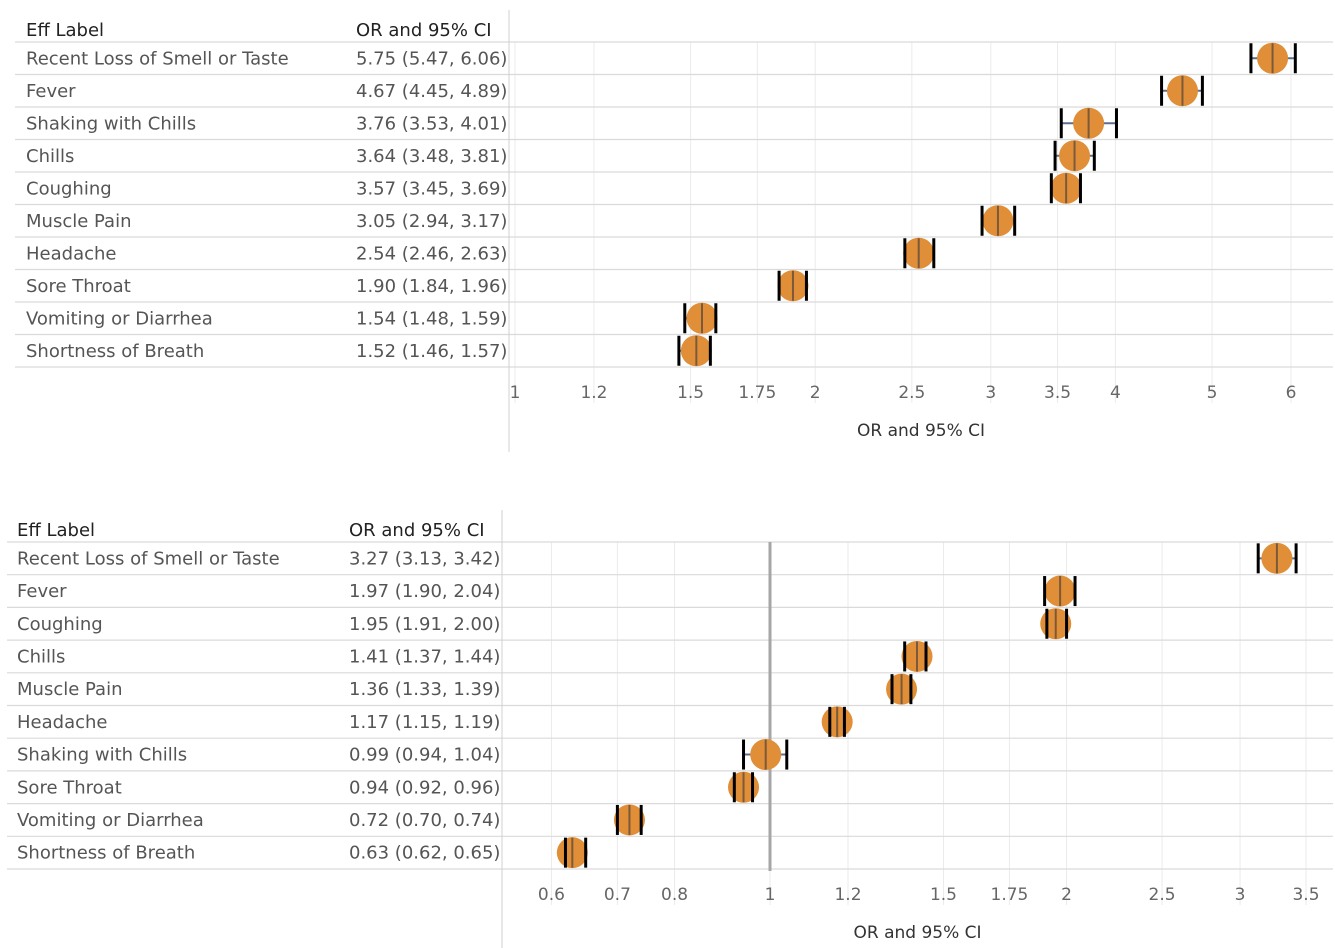 The image size is (1335, 948). What do you see at coordinates (674, 895) in the screenshot?
I see `x-tick-label: 0.8` at bounding box center [674, 895].